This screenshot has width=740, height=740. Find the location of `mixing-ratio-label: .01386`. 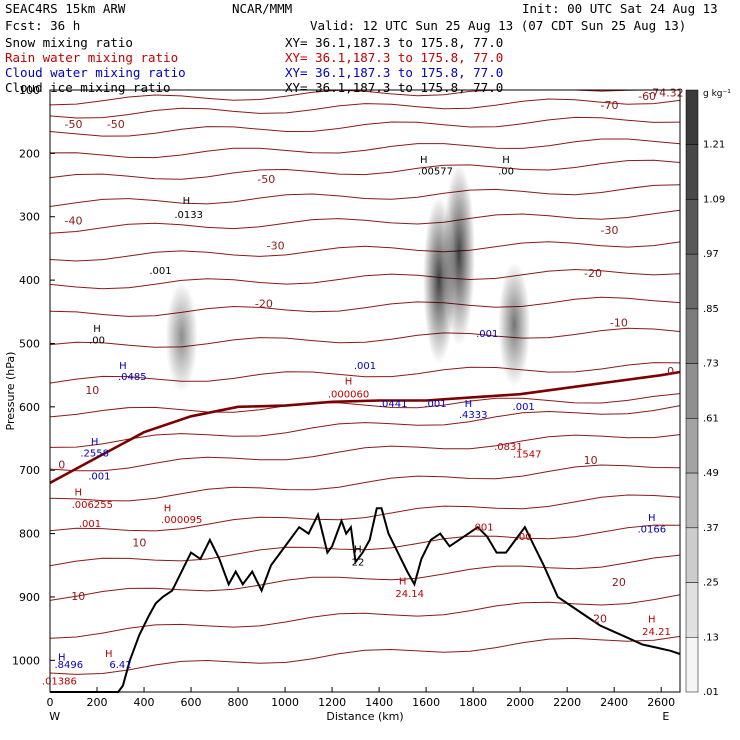

mixing-ratio-label: .01386 is located at coordinates (59, 681).